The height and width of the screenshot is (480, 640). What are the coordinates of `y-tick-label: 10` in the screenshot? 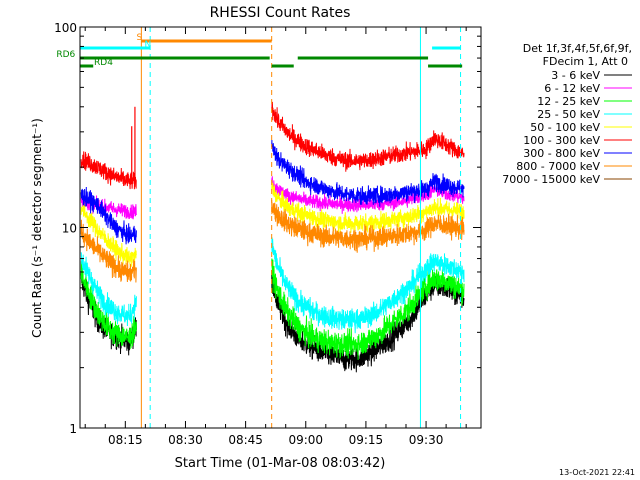 It's located at (69, 229).